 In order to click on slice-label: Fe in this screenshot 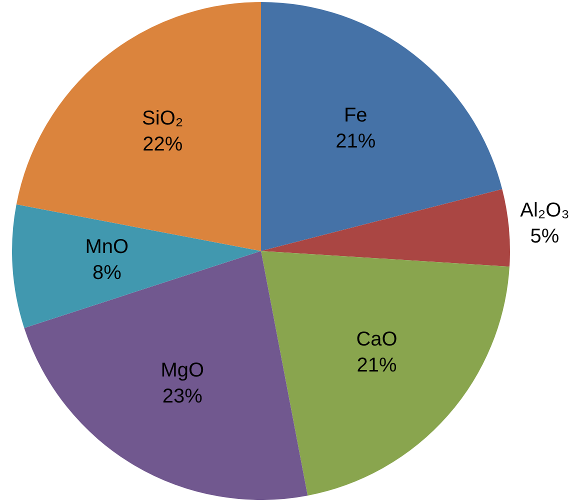, I will do `click(356, 115)`.